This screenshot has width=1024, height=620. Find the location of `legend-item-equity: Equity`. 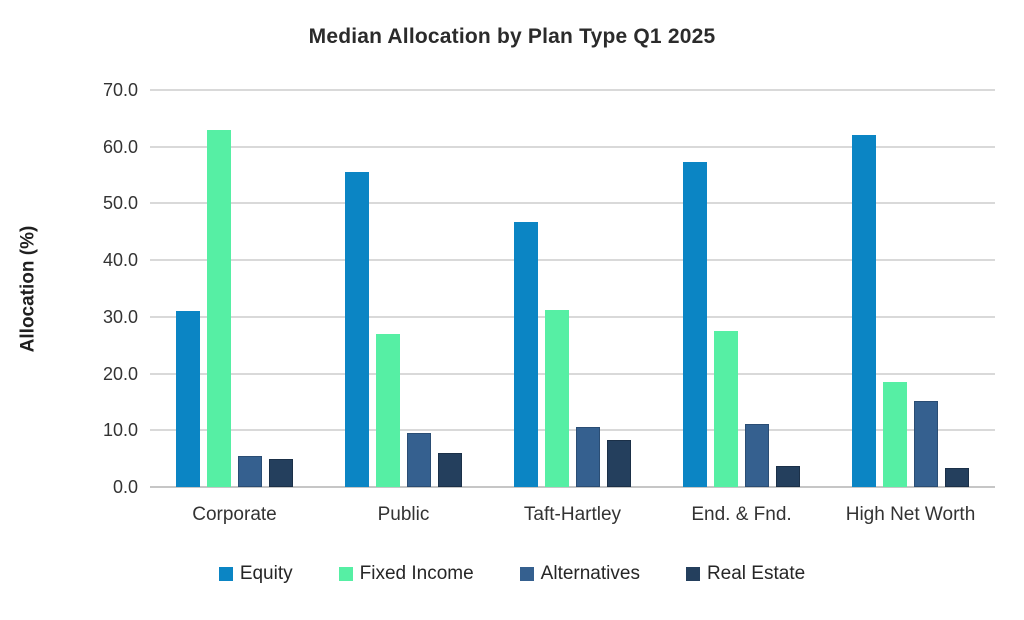

legend-item-equity: Equity is located at coordinates (255, 574).